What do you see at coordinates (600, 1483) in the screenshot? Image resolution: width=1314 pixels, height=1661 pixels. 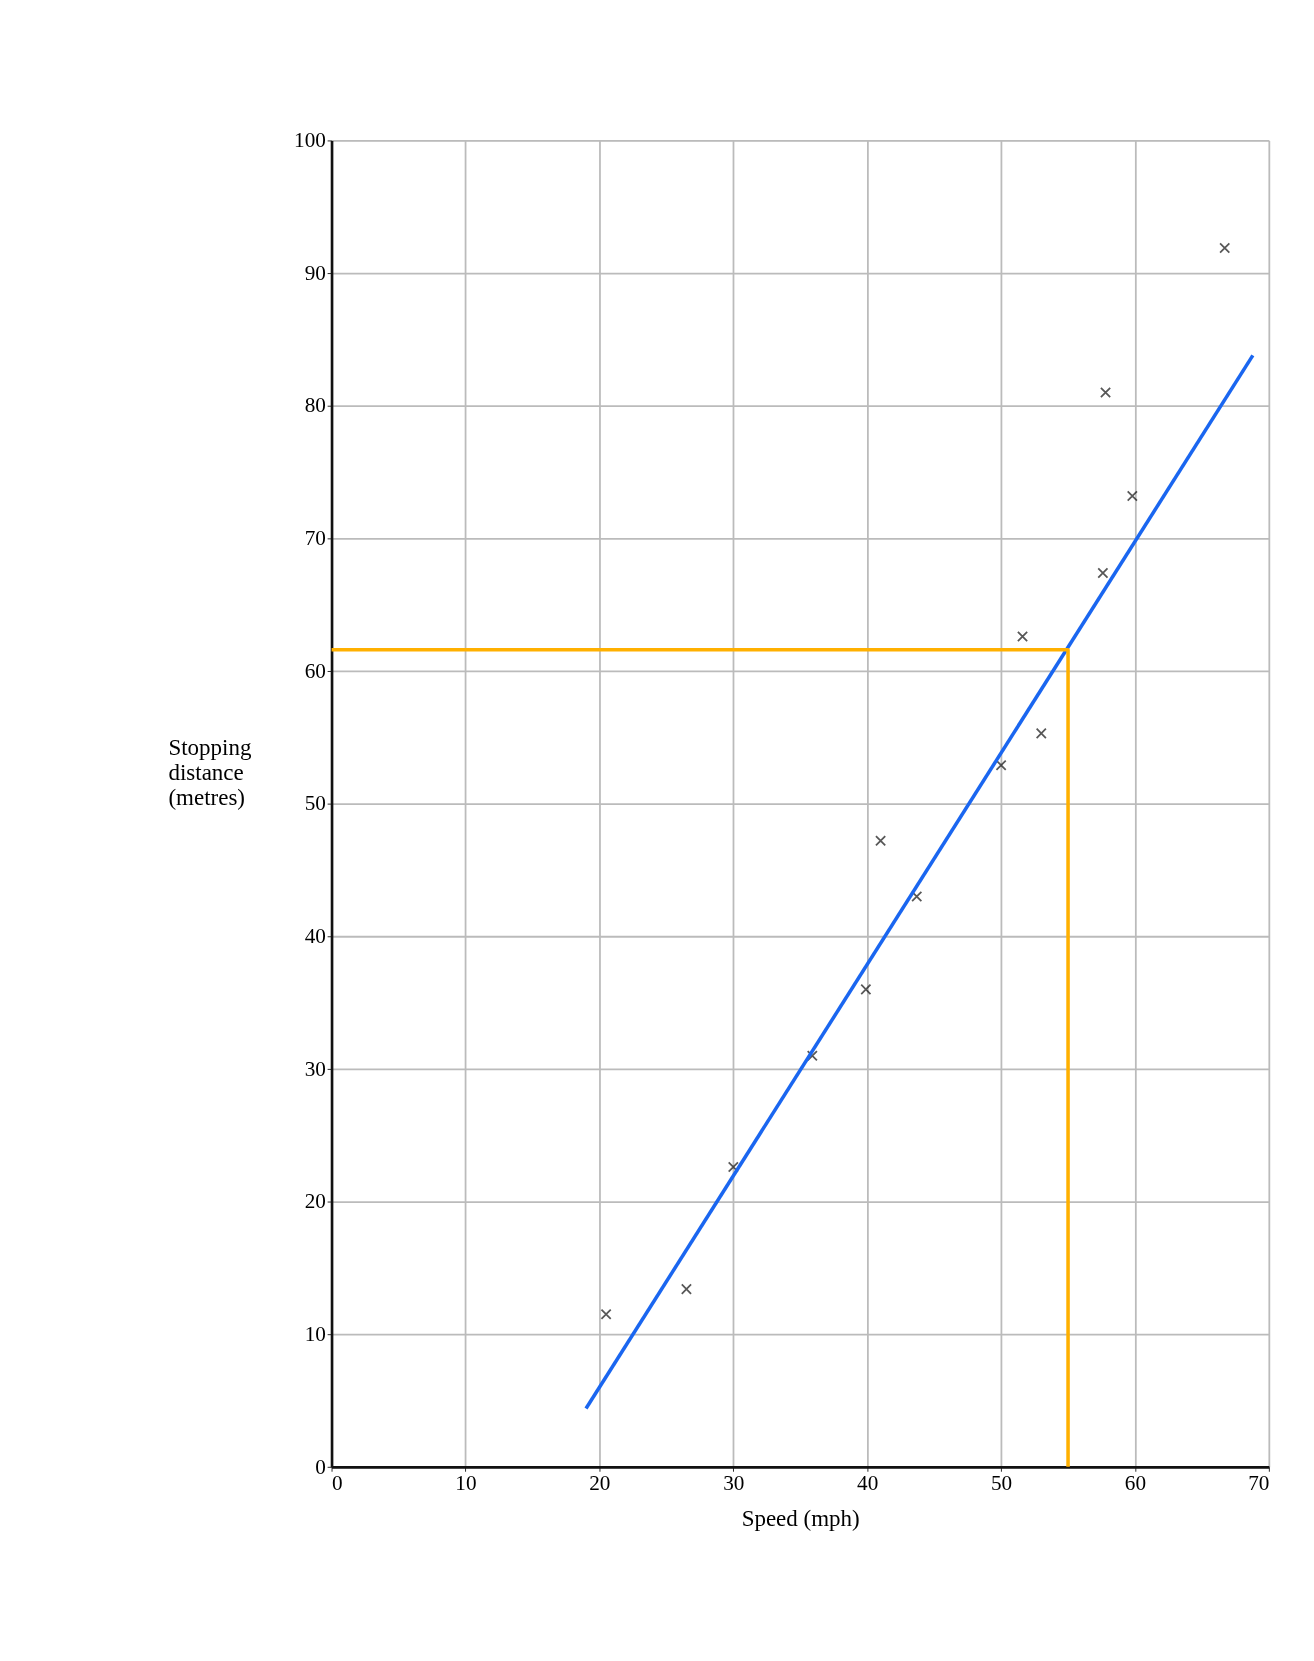 I see `x-tick-label: 20` at bounding box center [600, 1483].